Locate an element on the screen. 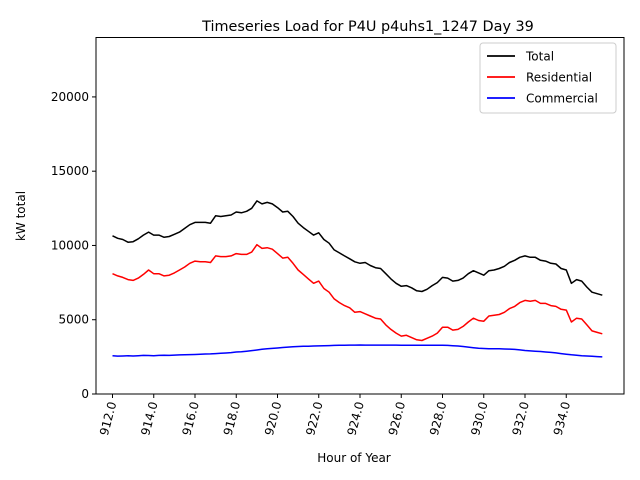 This screenshot has height=480, width=640. x-axis-label: Hour of Year is located at coordinates (354, 458).